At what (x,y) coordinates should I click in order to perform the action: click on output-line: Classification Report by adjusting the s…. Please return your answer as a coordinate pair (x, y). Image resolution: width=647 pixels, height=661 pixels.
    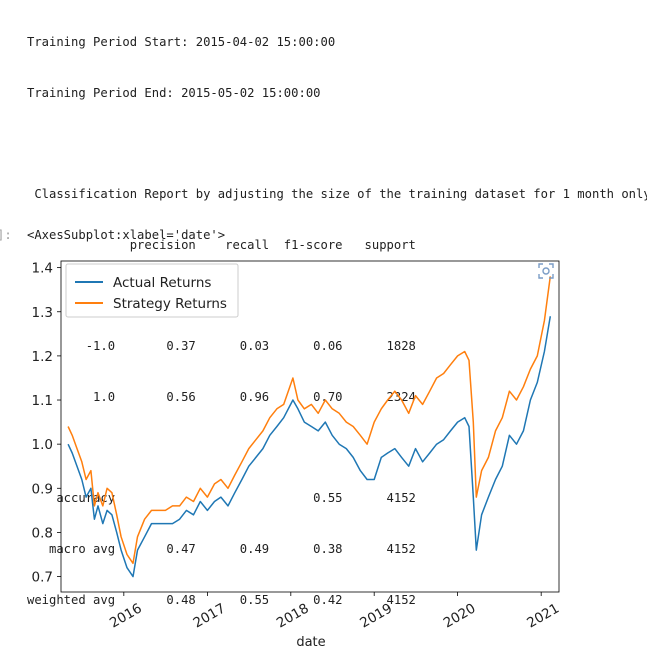
    Looking at the image, I should click on (337, 193).